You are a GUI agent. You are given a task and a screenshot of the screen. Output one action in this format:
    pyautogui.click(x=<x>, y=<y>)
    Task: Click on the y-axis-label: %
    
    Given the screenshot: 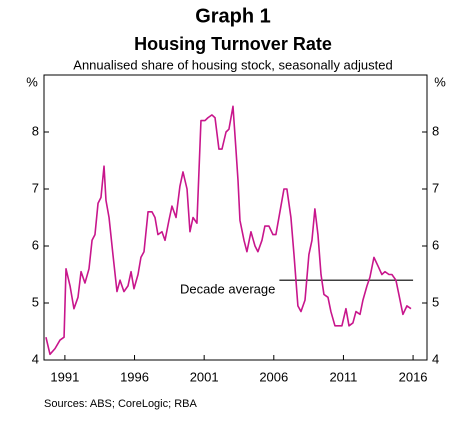 What is the action you would take?
    pyautogui.click(x=32, y=81)
    